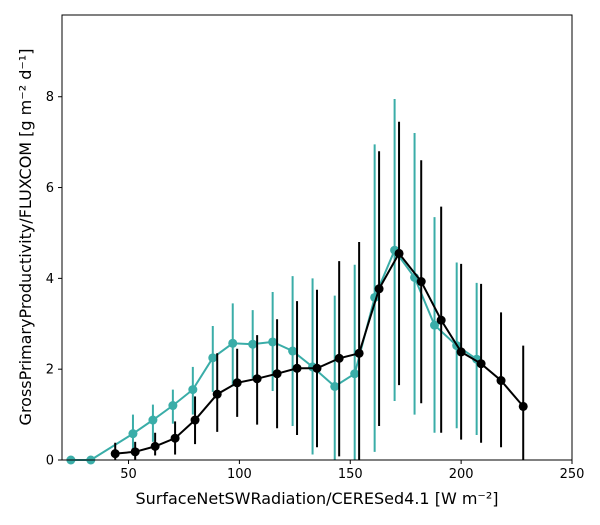 Image resolution: width=600 pixels, height=525 pixels. I want to click on y-axis-ticks: 0 2 4 6 8, so click(54, 279).